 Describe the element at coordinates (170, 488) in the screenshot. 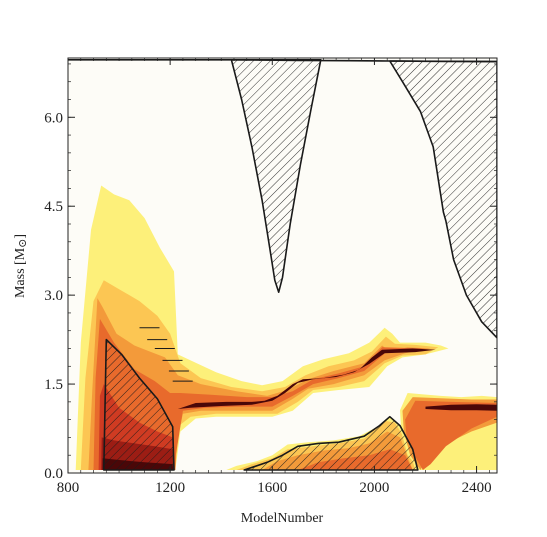

I see `x-tick-label-1200: 1200` at that location.